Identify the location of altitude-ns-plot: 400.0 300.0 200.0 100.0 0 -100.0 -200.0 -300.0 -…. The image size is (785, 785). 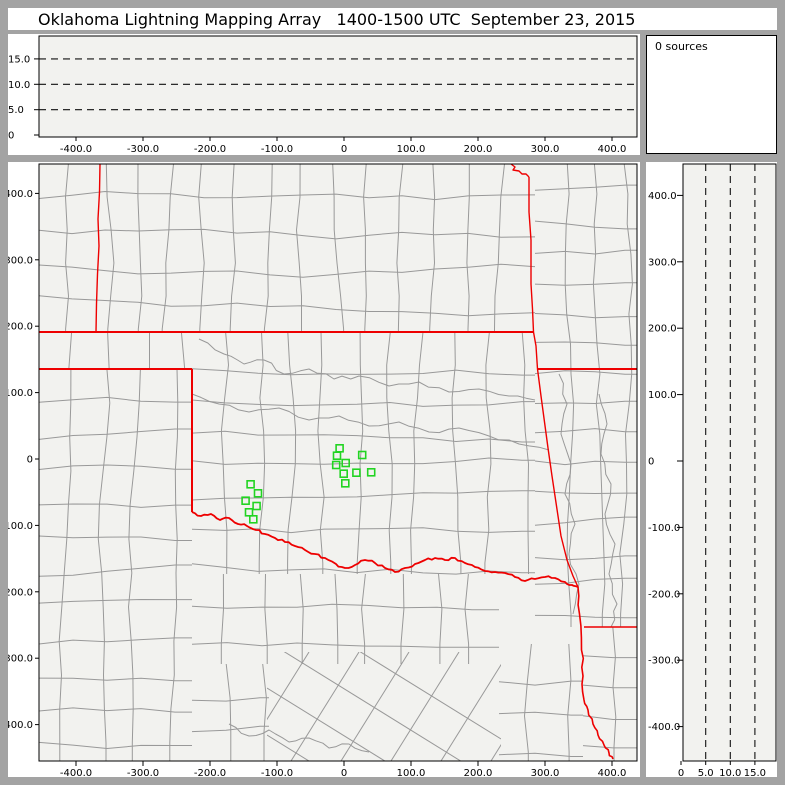
(711, 469).